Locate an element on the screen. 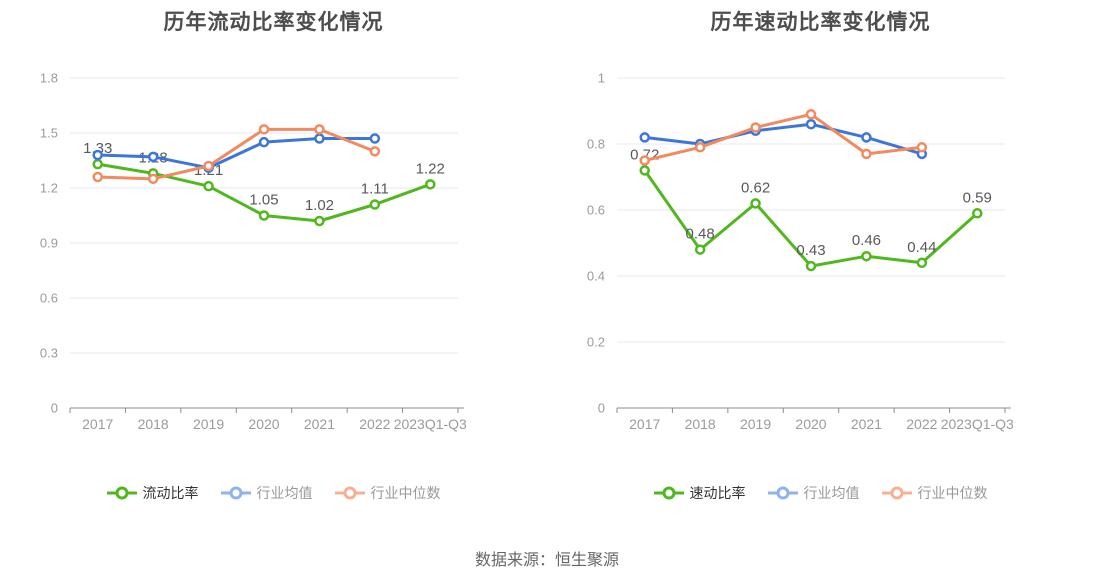 The image size is (1094, 585). x-axis-tick-label: 2019 is located at coordinates (208, 424).